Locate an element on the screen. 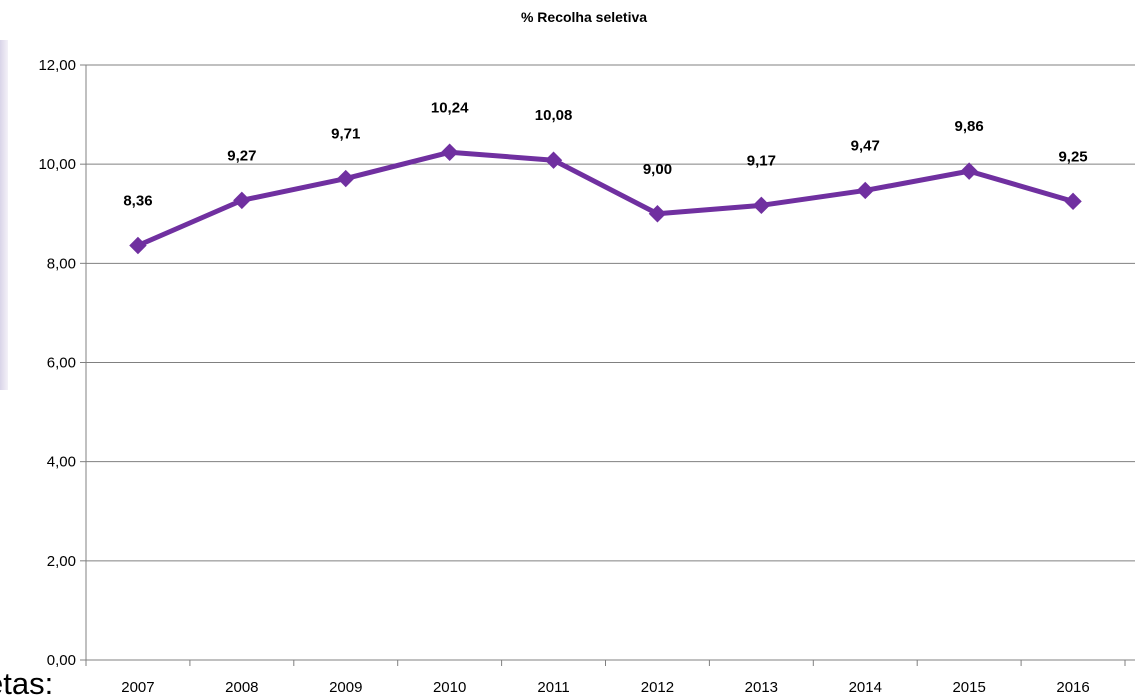  cropped-caption-text: etas: is located at coordinates (27, 681).